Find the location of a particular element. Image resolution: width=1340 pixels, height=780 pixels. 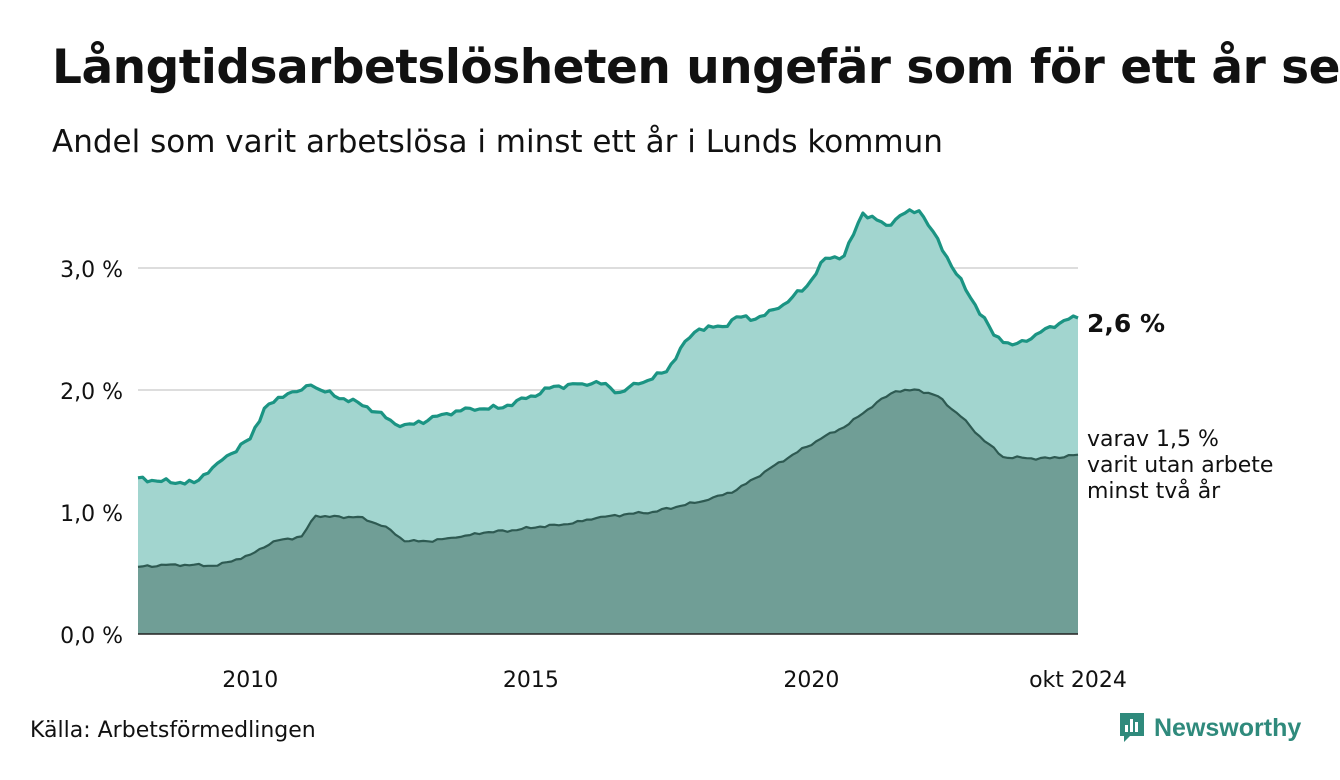

end-label-long-term: 2,6 % is located at coordinates (1126, 323).